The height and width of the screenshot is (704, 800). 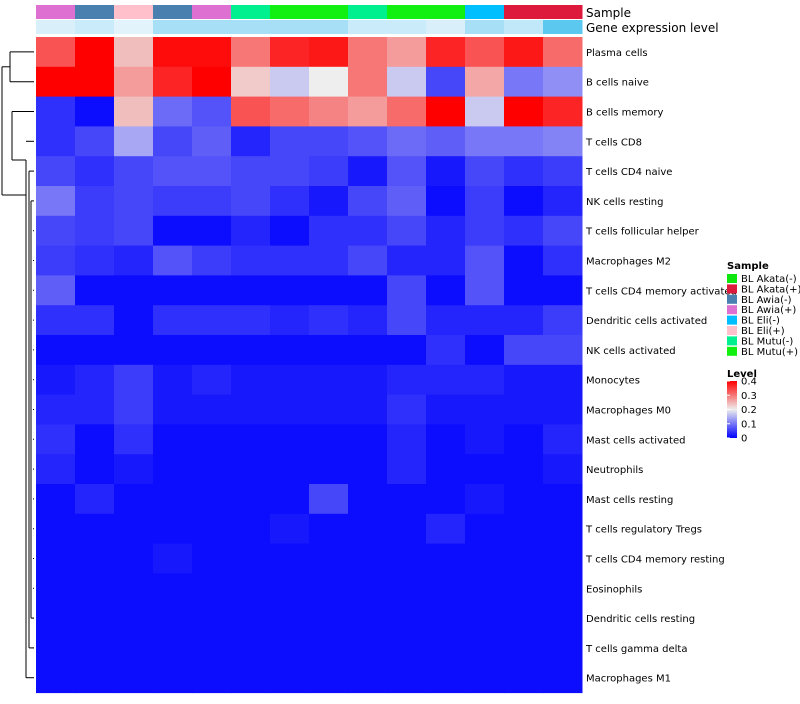 What do you see at coordinates (732, 341) in the screenshot?
I see `legend-swatch-bl-mutu` at bounding box center [732, 341].